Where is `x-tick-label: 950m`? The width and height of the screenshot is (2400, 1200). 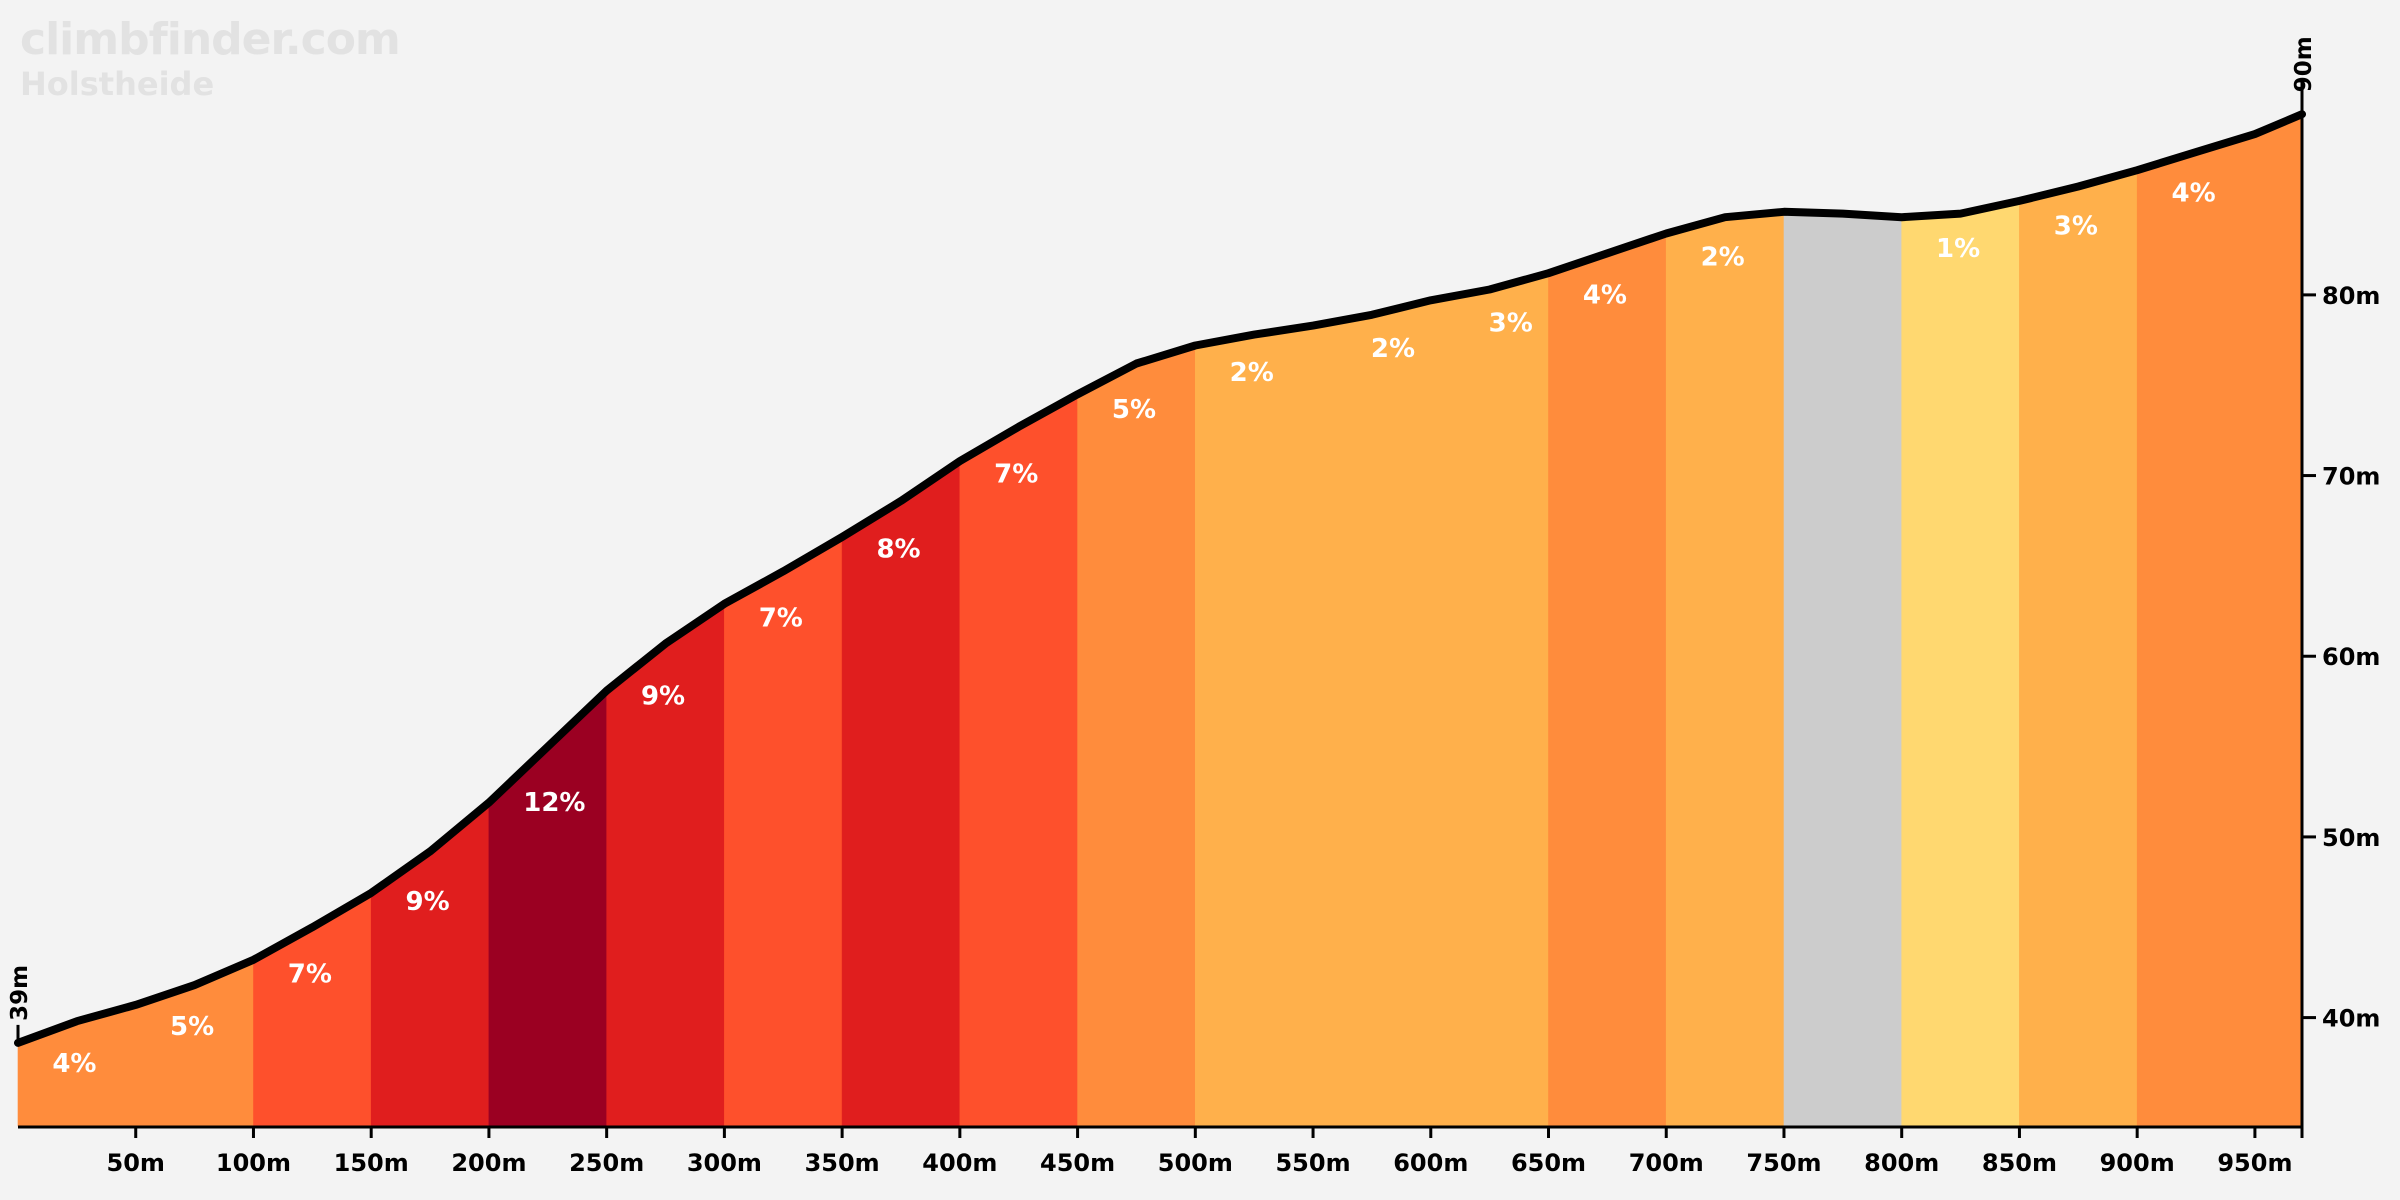
x-tick-label: 950m is located at coordinates (2254, 1163).